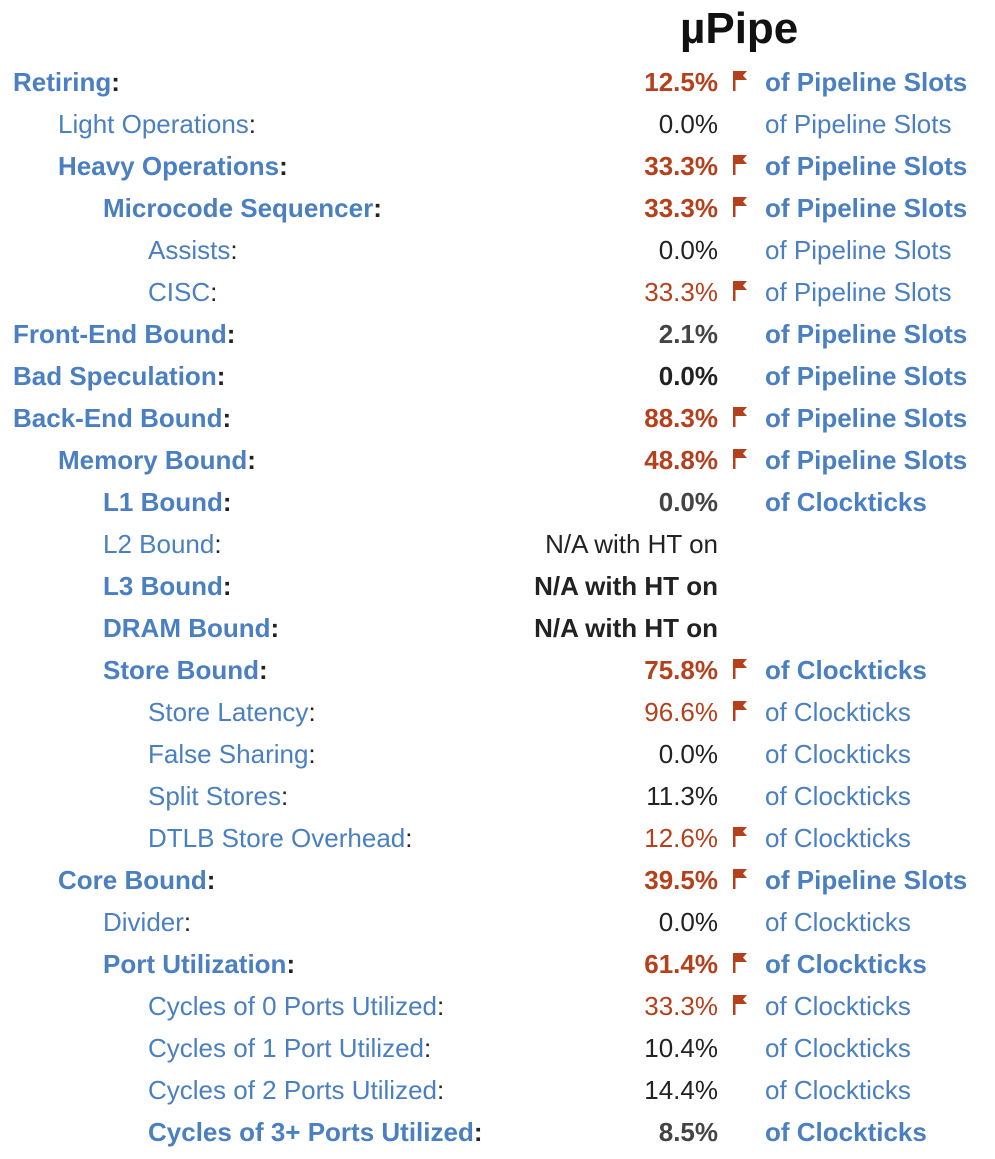 The height and width of the screenshot is (1159, 995). I want to click on metric-label: CISC:, so click(182, 292).